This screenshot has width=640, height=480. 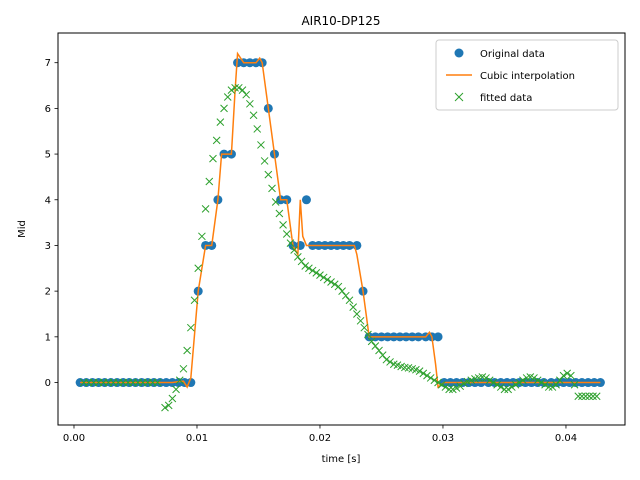 What do you see at coordinates (527, 76) in the screenshot?
I see `legend-label-cubic: Cubic interpolation` at bounding box center [527, 76].